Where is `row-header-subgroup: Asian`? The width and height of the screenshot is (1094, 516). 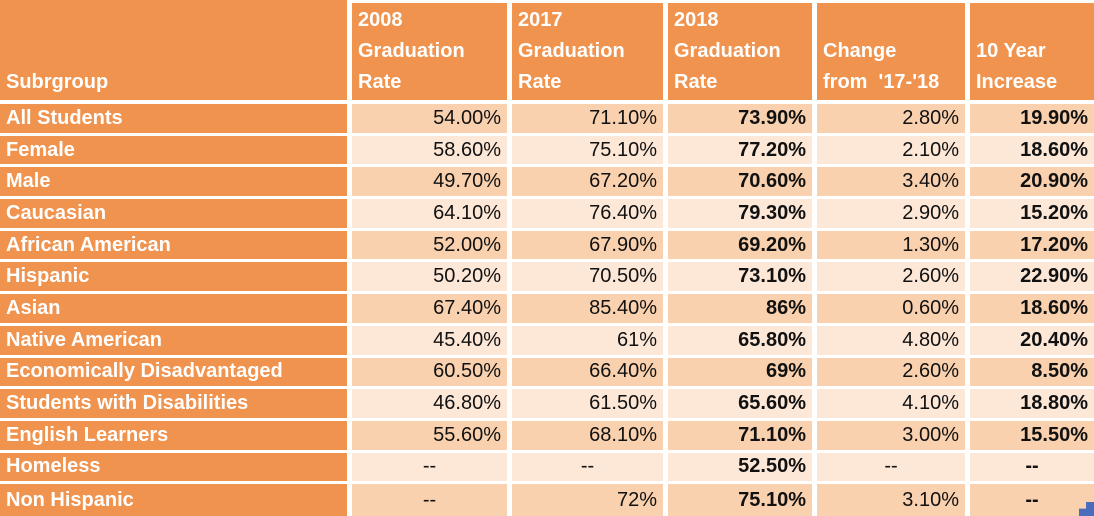
row-header-subgroup: Asian is located at coordinates (176, 310).